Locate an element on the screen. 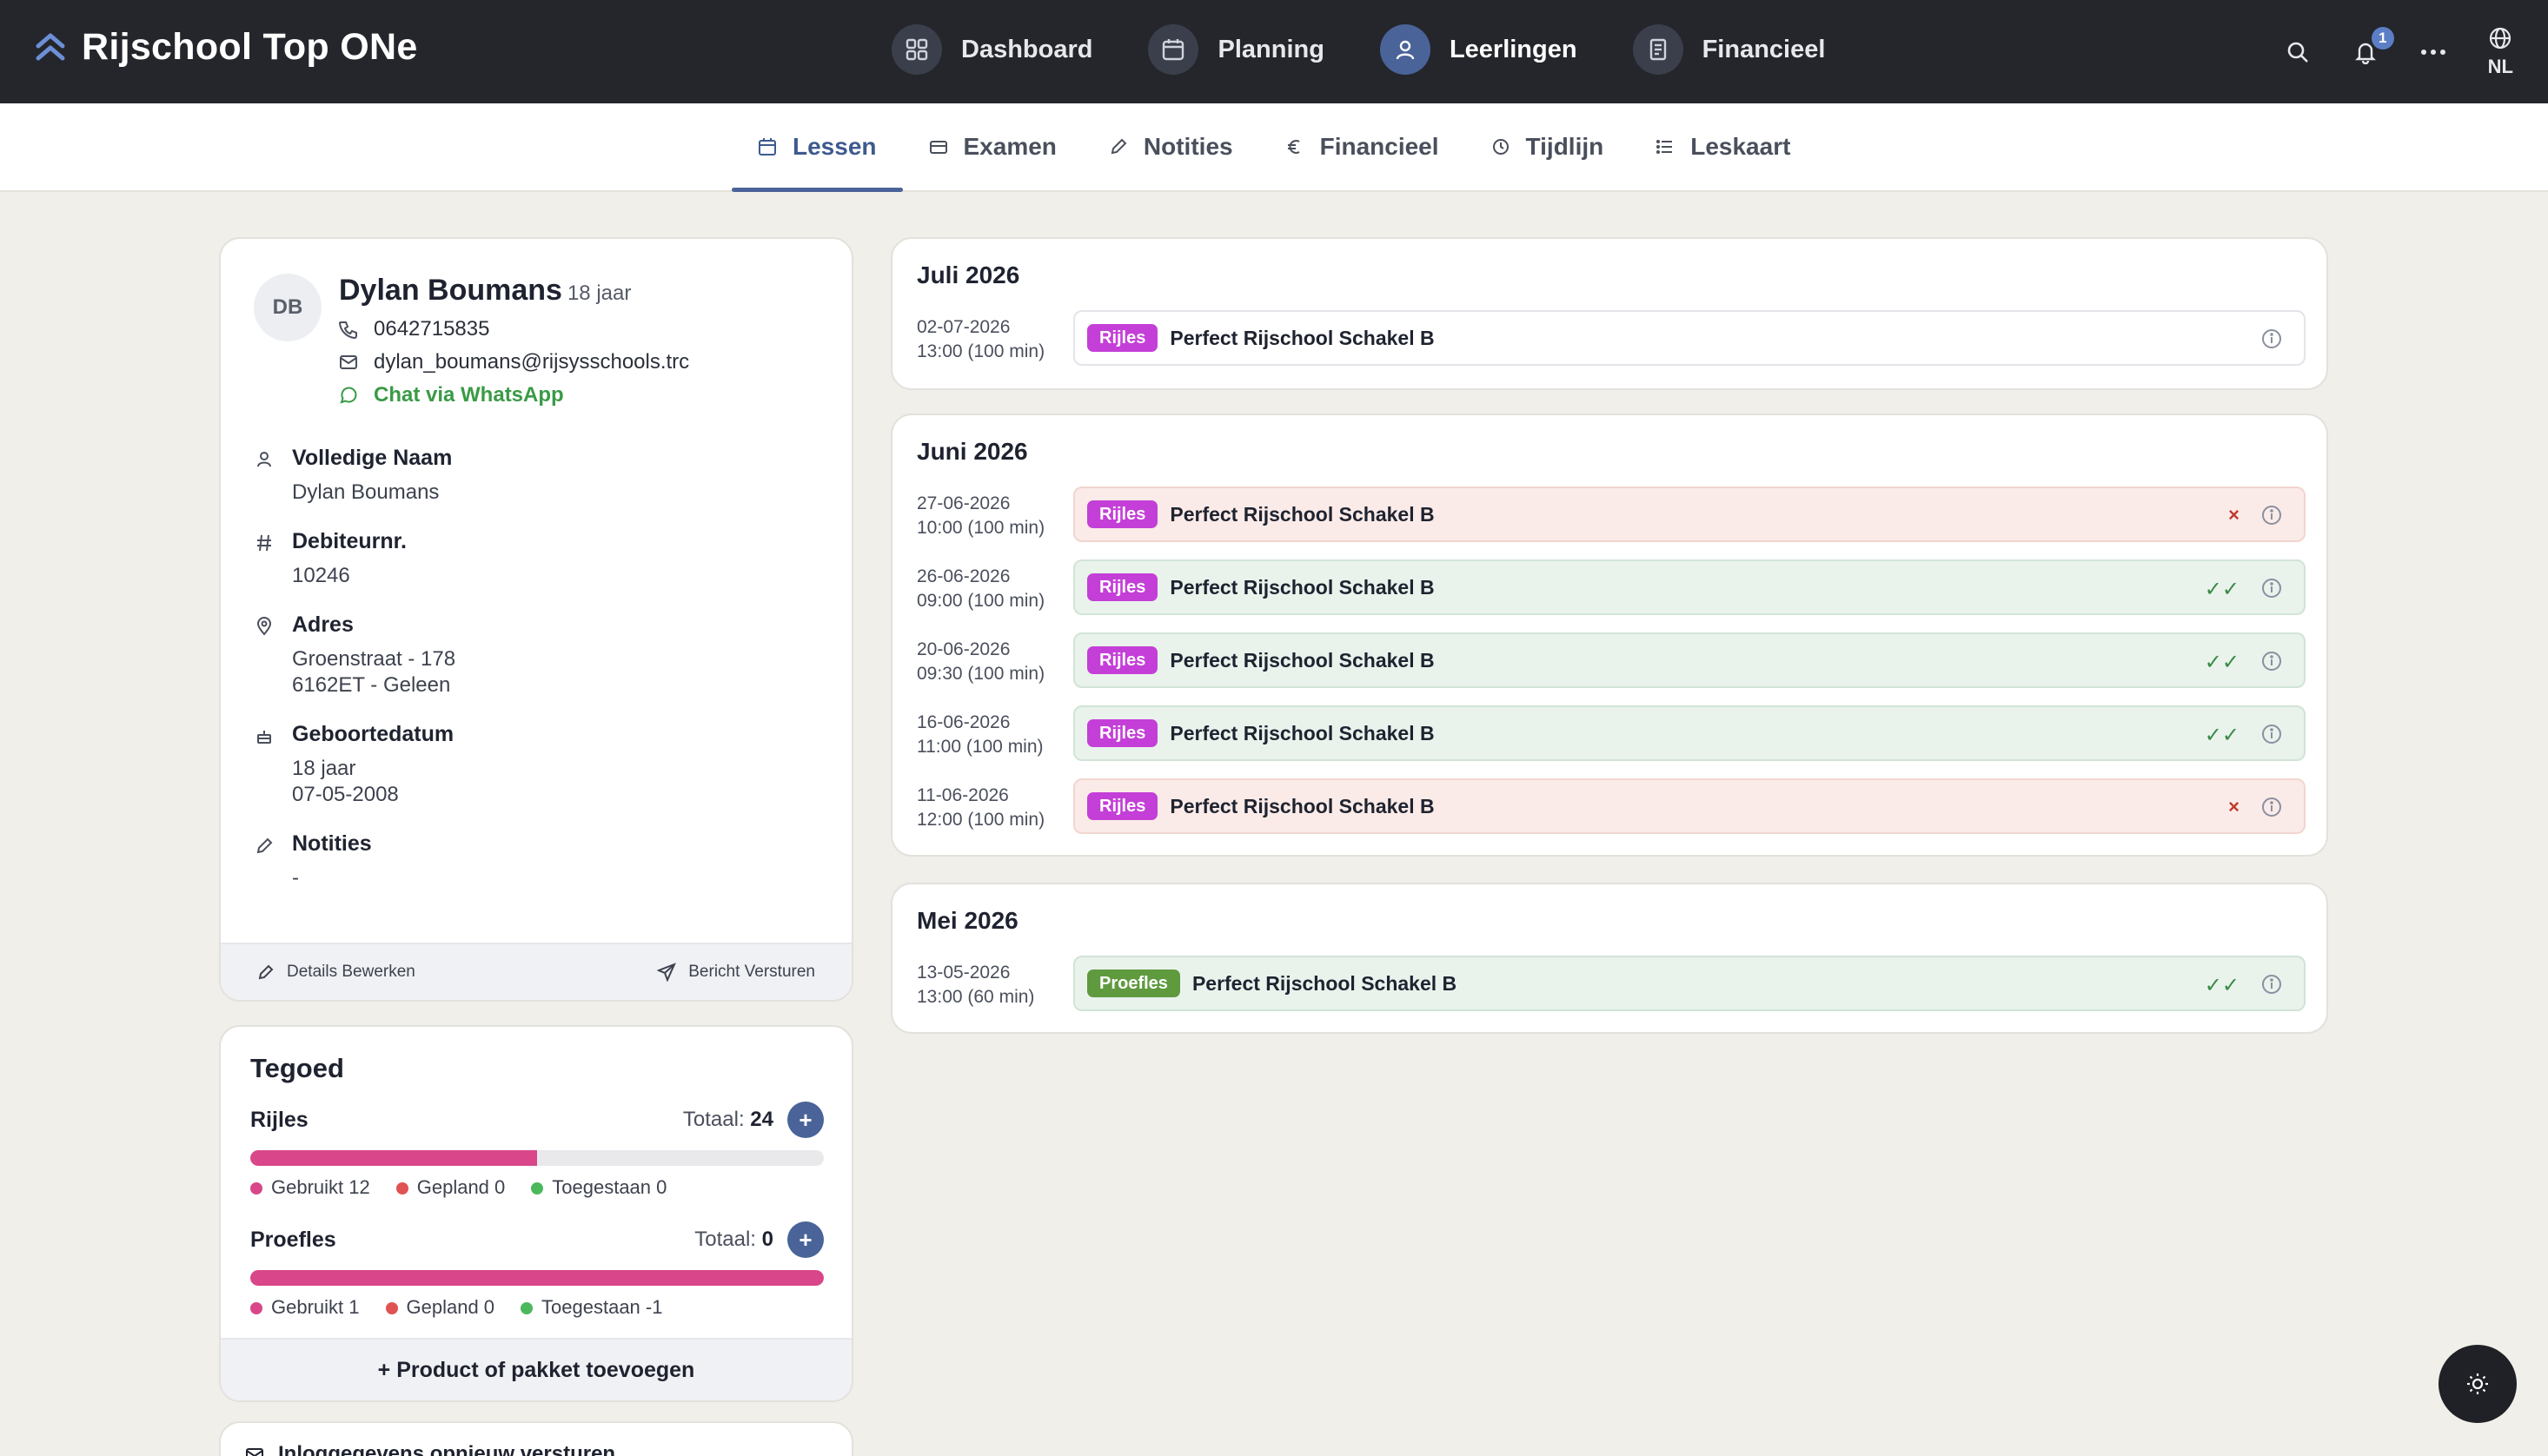 This screenshot has width=2548, height=1456. tab-notities-label: Notities is located at coordinates (1188, 146).